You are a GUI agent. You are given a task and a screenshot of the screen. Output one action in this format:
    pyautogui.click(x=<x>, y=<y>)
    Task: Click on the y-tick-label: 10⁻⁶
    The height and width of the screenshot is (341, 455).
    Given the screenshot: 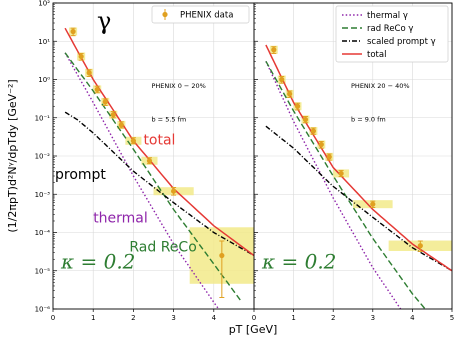 What is the action you would take?
    pyautogui.click(x=43, y=310)
    